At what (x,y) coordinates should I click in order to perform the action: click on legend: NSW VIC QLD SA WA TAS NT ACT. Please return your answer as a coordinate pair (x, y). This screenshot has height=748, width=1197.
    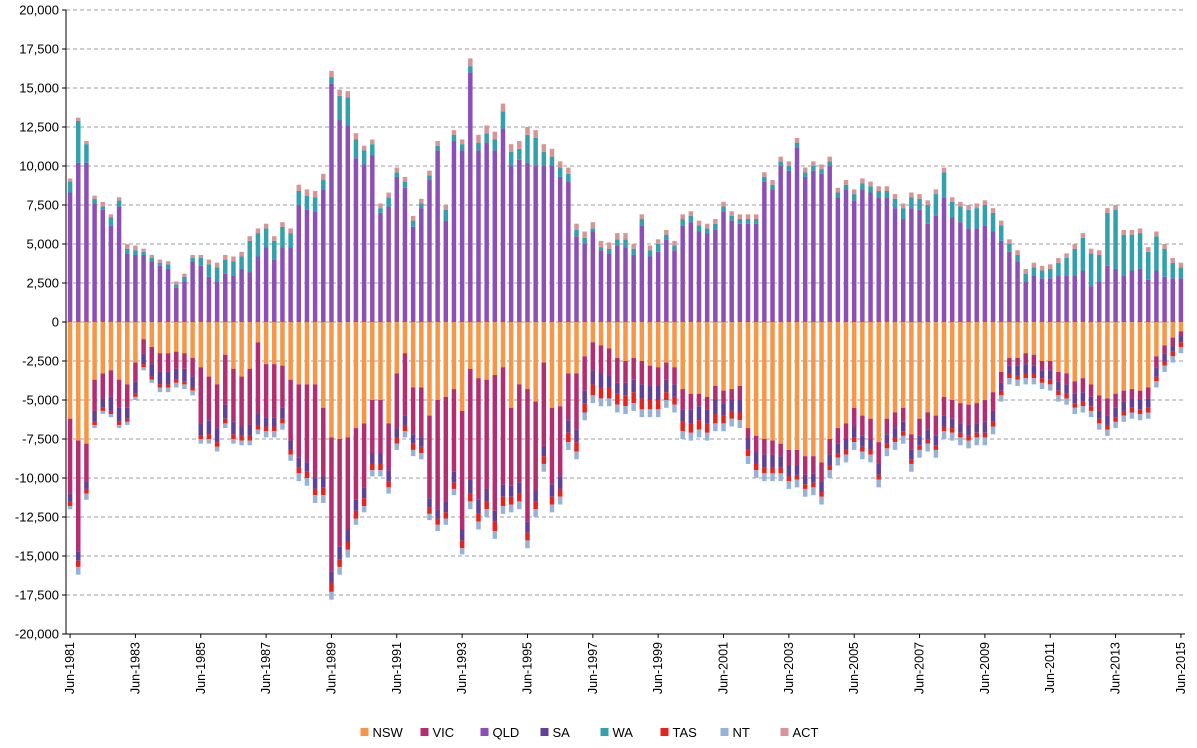
    Looking at the image, I should click on (589, 732).